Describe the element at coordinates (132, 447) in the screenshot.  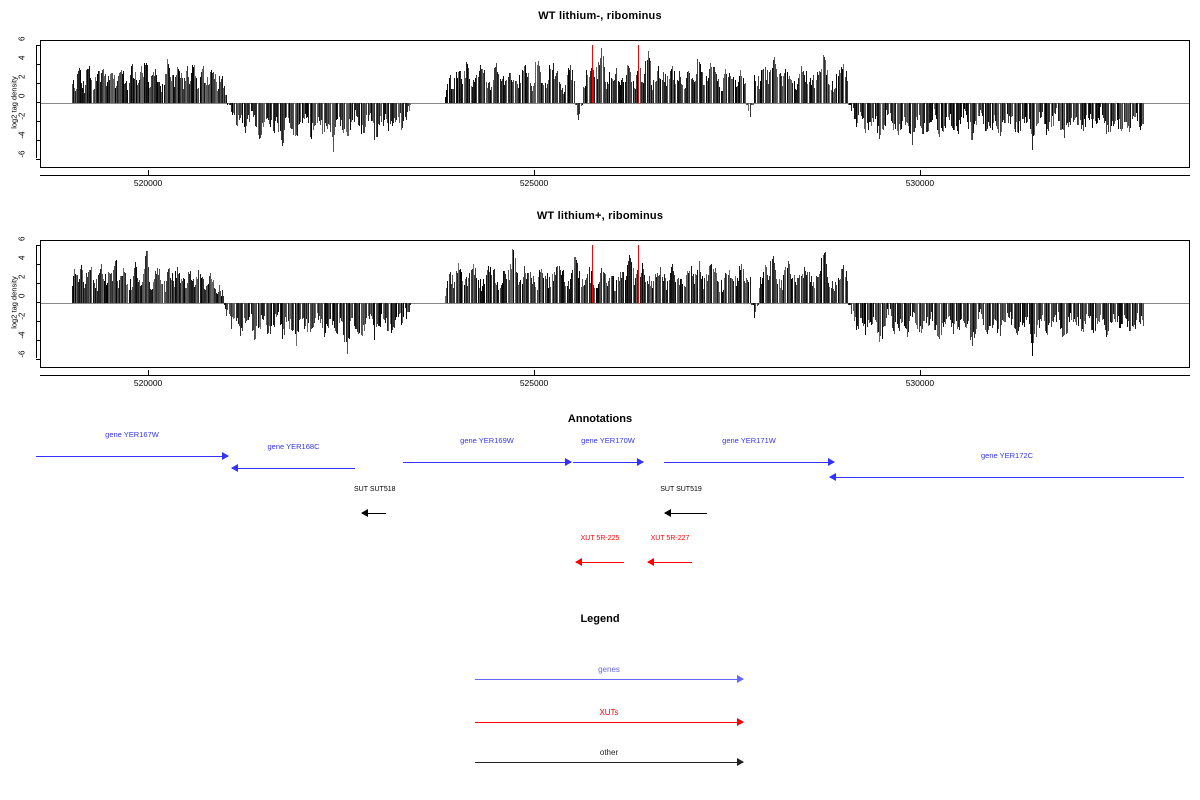
I see `annotation-feature: gene YER167W` at that location.